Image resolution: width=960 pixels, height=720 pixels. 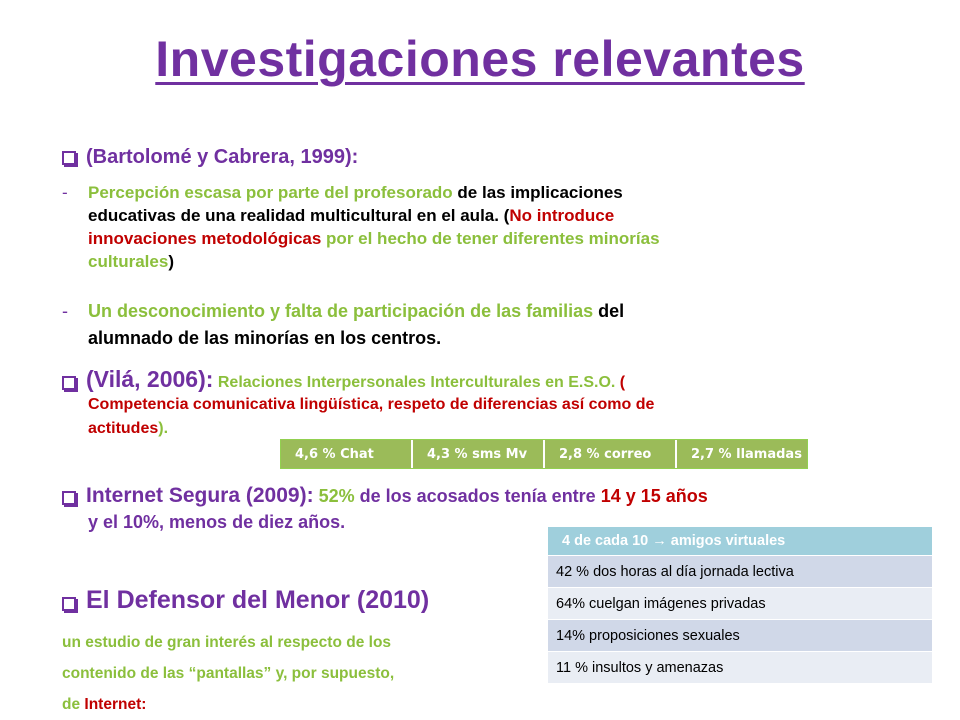 I want to click on table-cell: 2,7 % llamadas, so click(x=742, y=454).